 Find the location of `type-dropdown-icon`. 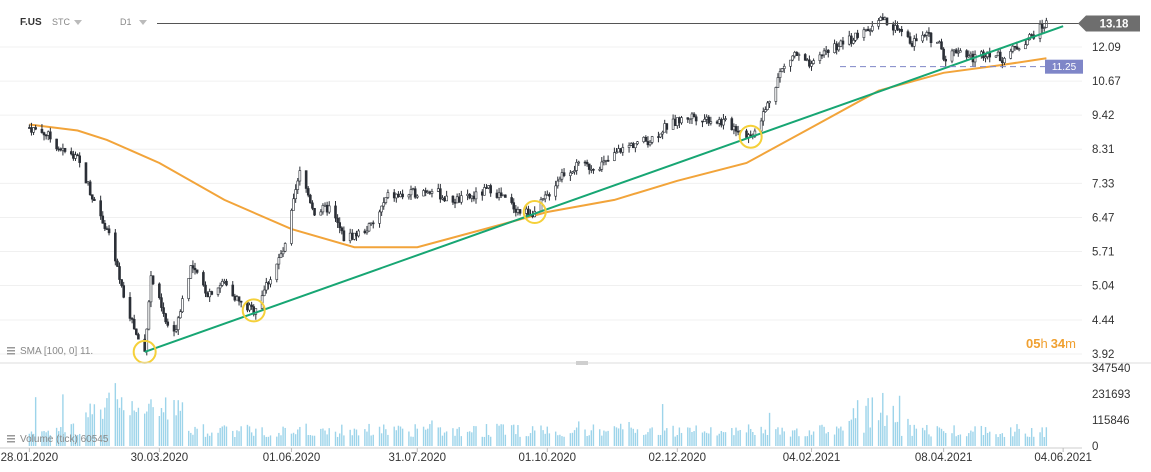

type-dropdown-icon is located at coordinates (78, 22).